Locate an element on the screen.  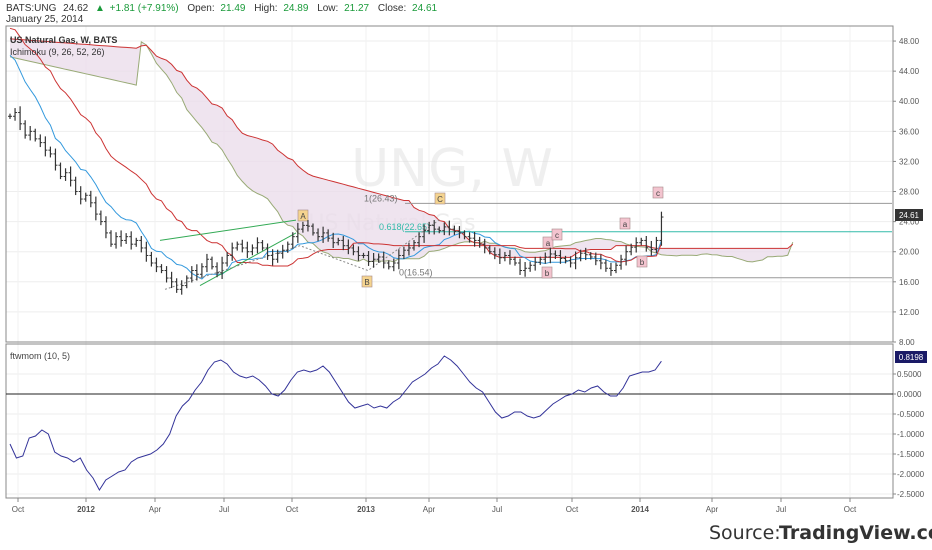
marker-a-label: A is located at coordinates (303, 216).